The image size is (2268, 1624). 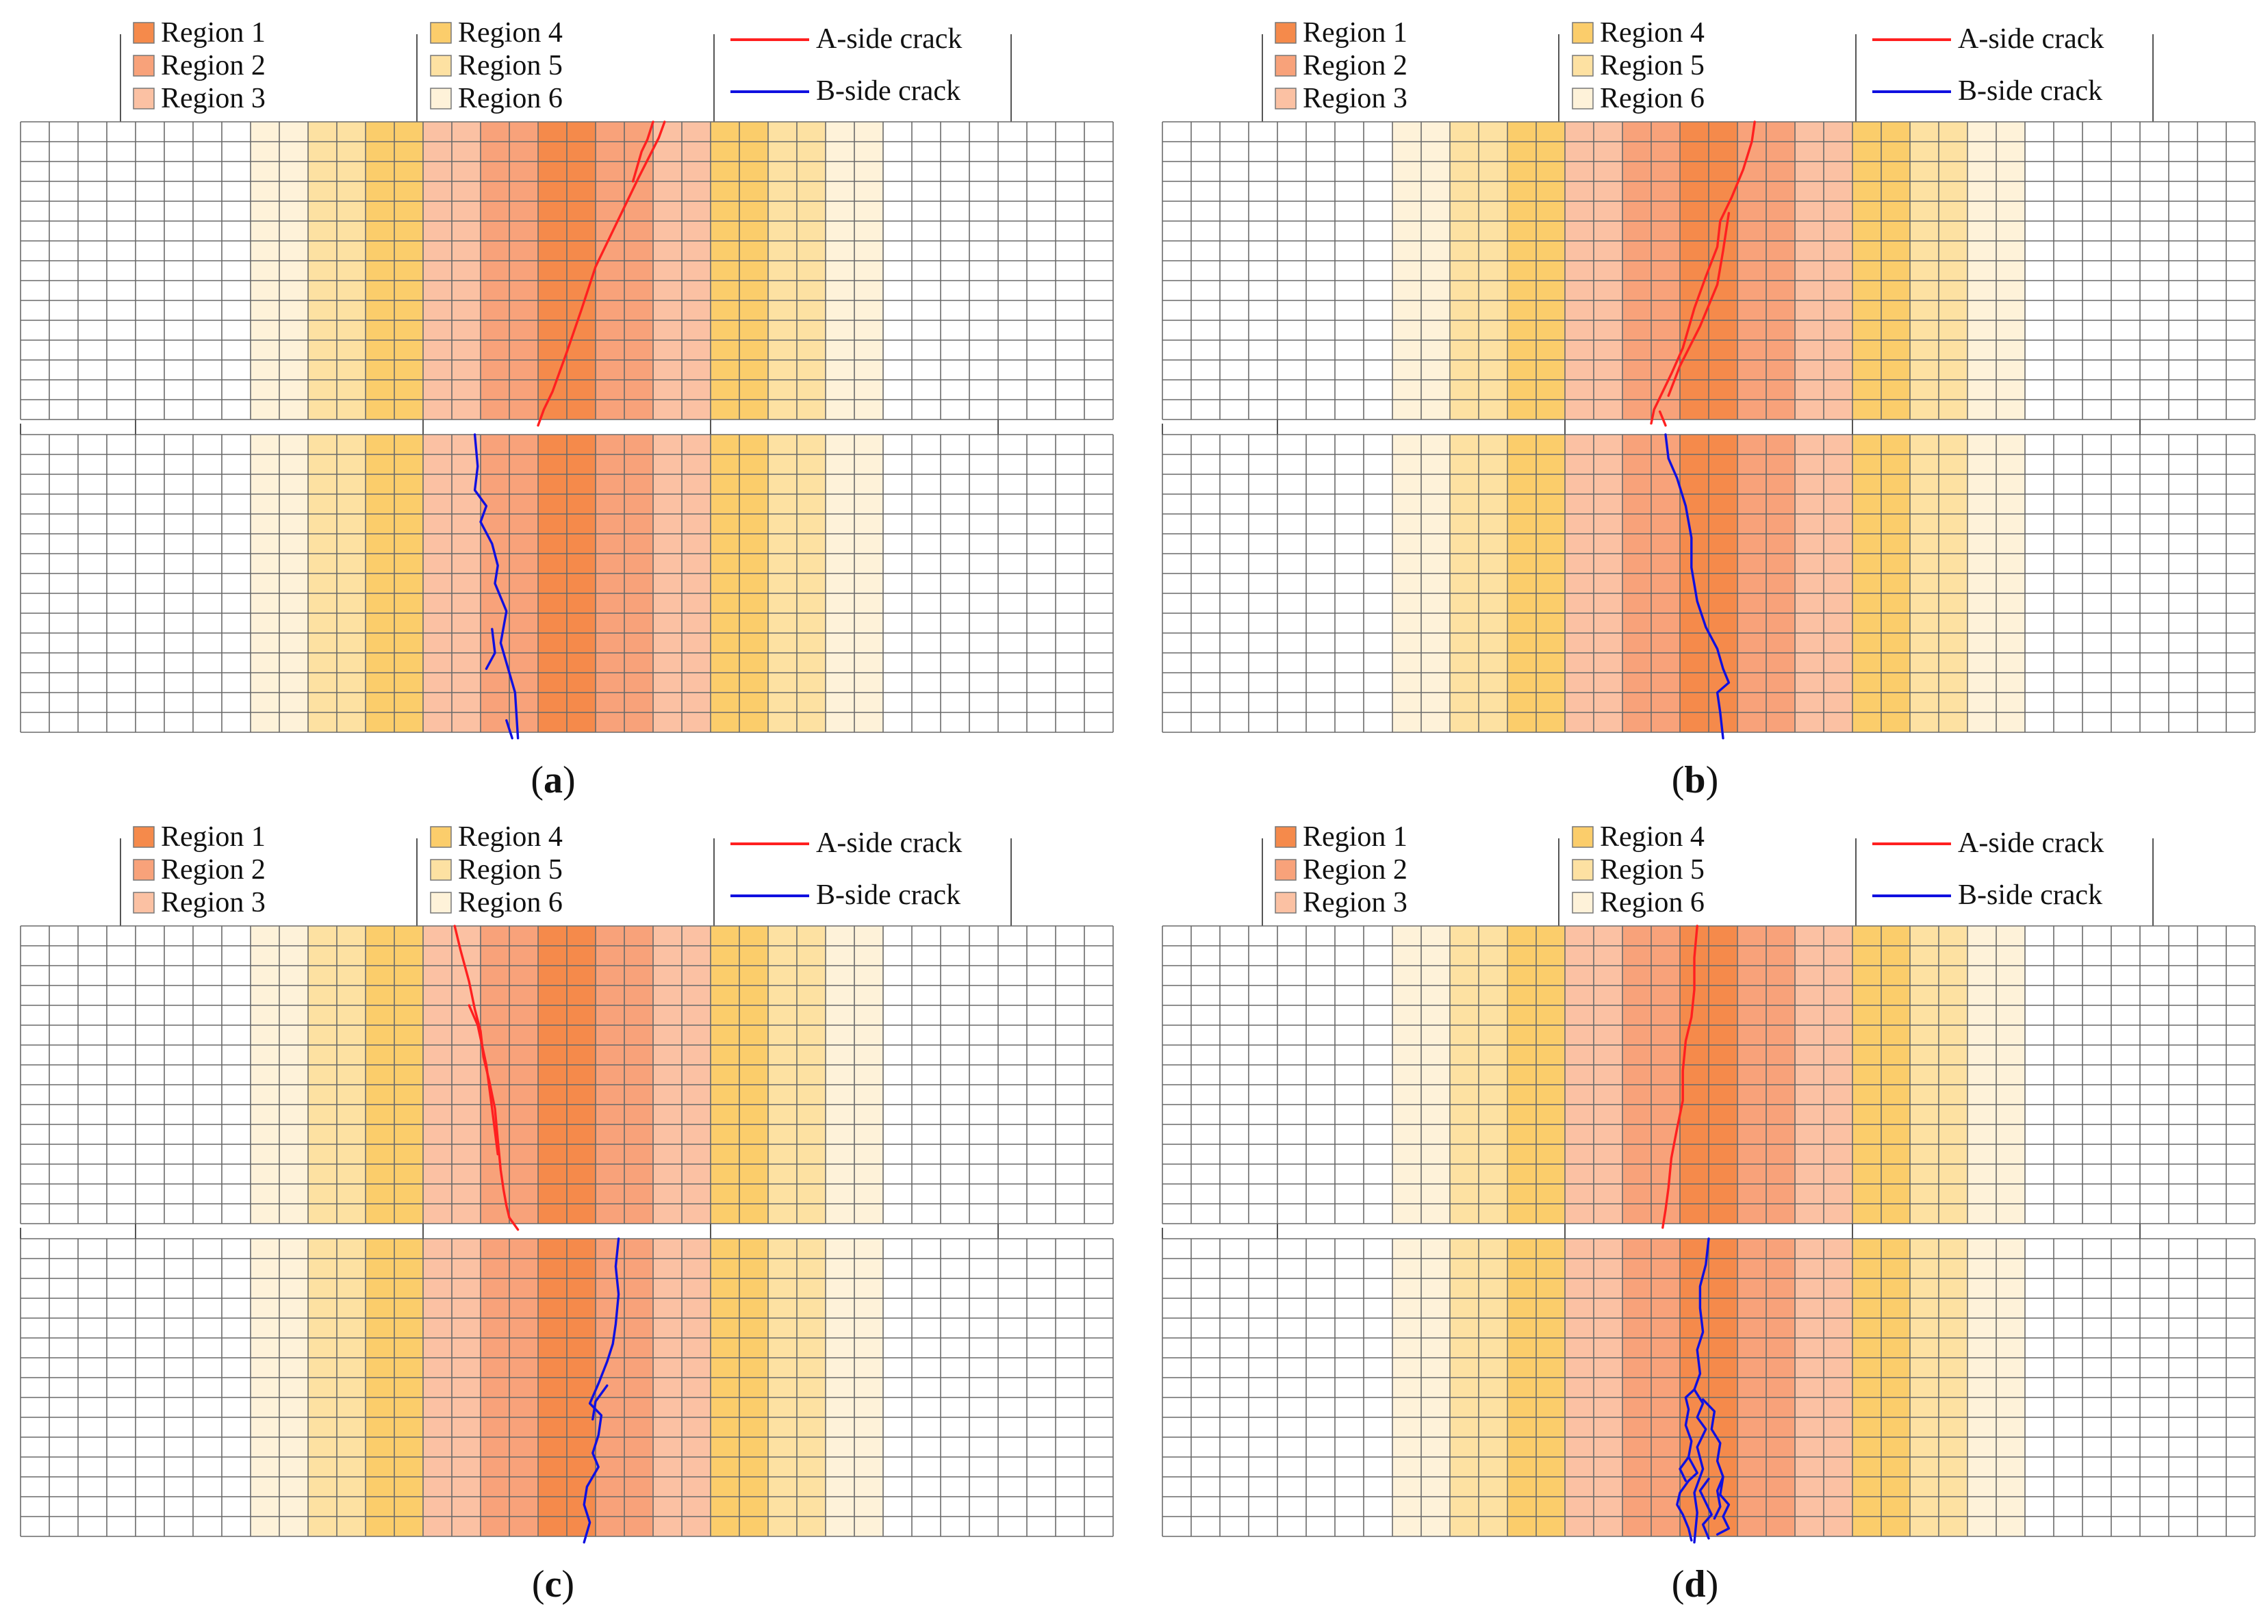 I want to click on legend-label-region-2: Region 2, so click(x=1355, y=870).